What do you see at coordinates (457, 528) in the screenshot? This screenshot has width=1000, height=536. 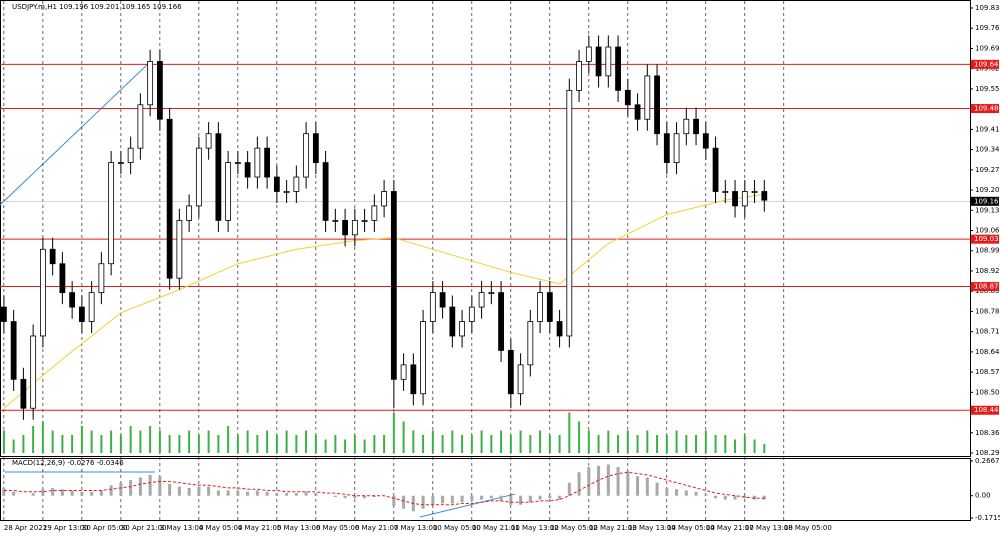 I see `x-tick-label: 10 May 05:00` at bounding box center [457, 528].